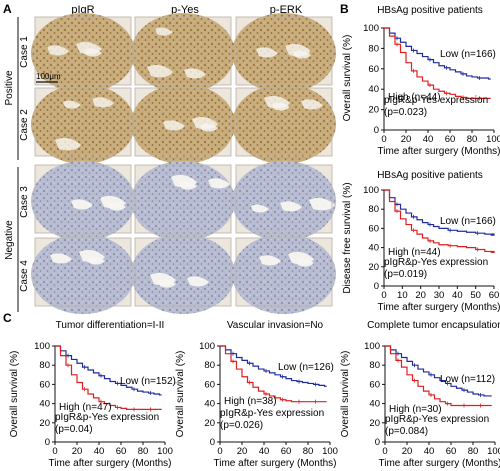 Image resolution: width=500 pixels, height=471 pixels. I want to click on ihc-tile-case2-col3, so click(284, 124).